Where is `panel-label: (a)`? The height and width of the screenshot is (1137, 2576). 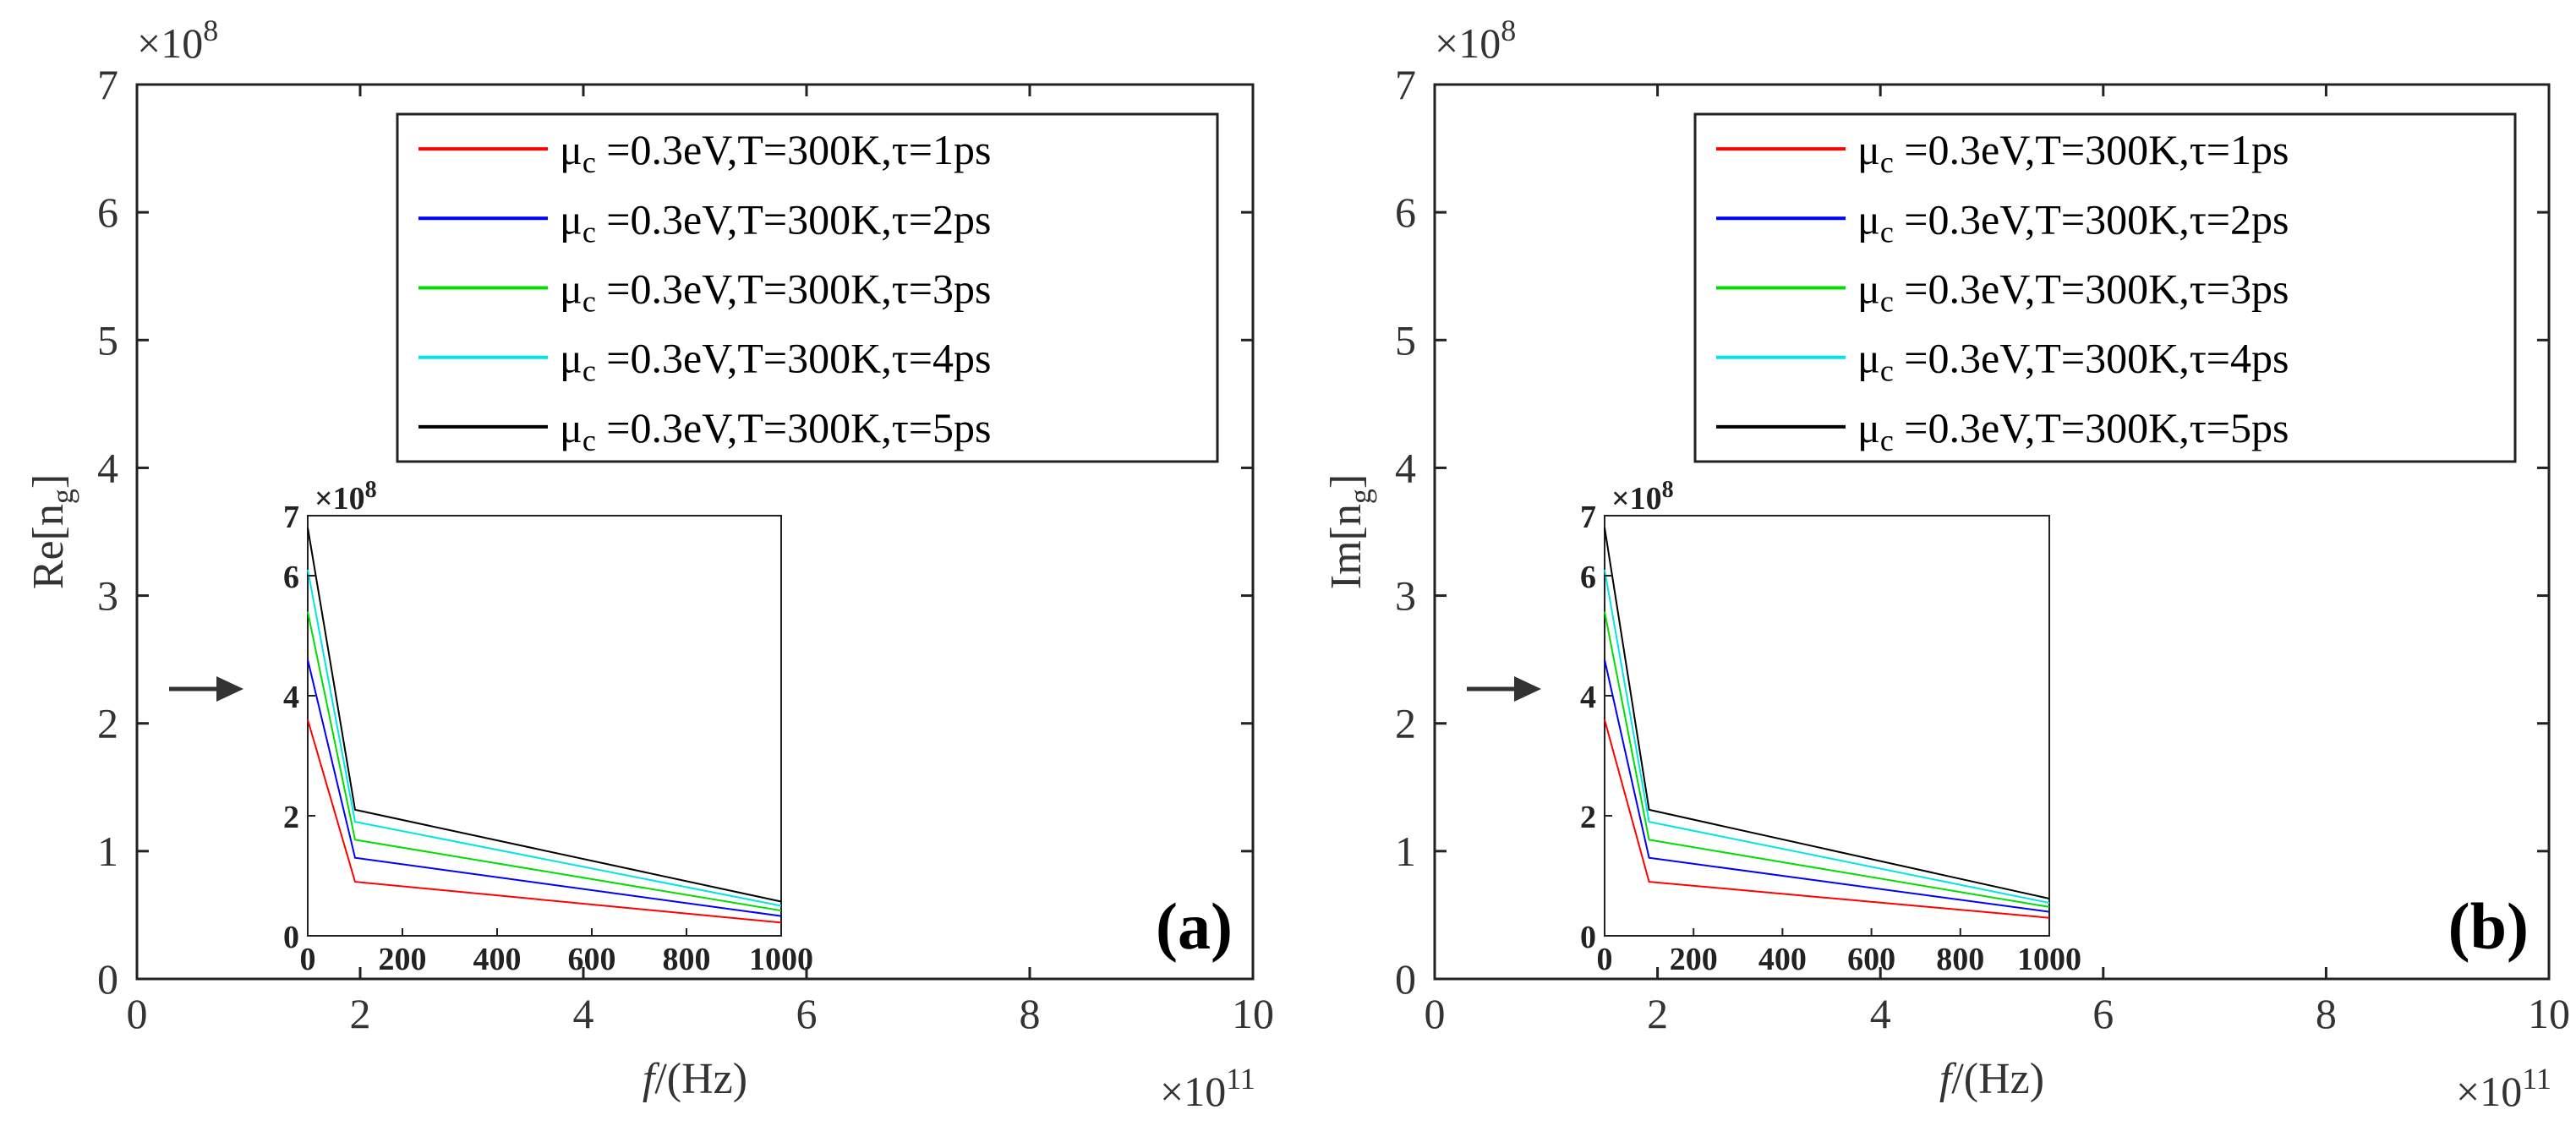
panel-label: (a) is located at coordinates (1194, 926).